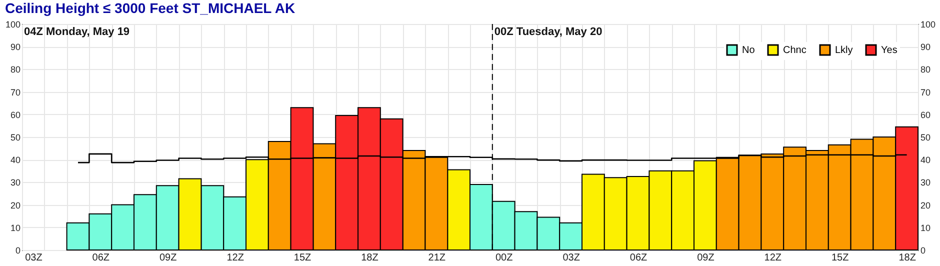  I want to click on y-tick-label: 20, so click(15, 205).